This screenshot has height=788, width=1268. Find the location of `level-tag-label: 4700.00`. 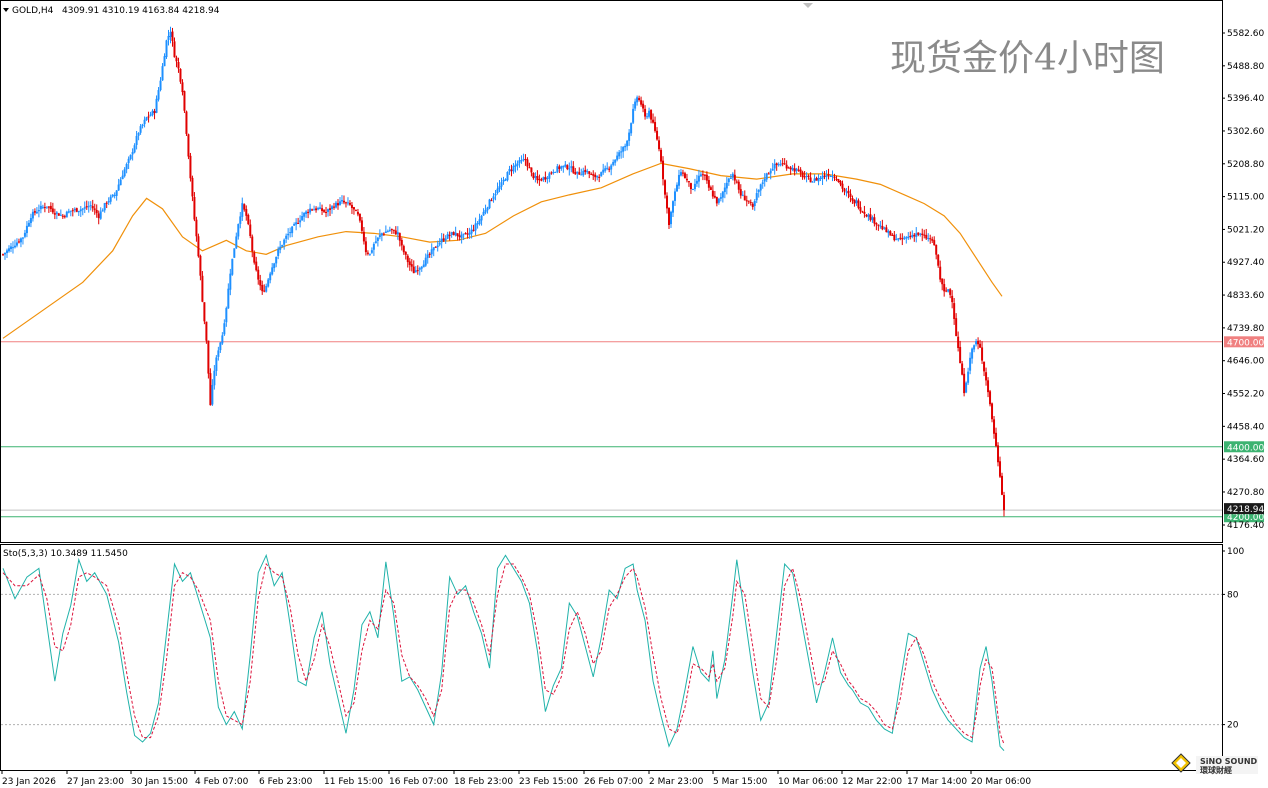

level-tag-label: 4700.00 is located at coordinates (1245, 343).